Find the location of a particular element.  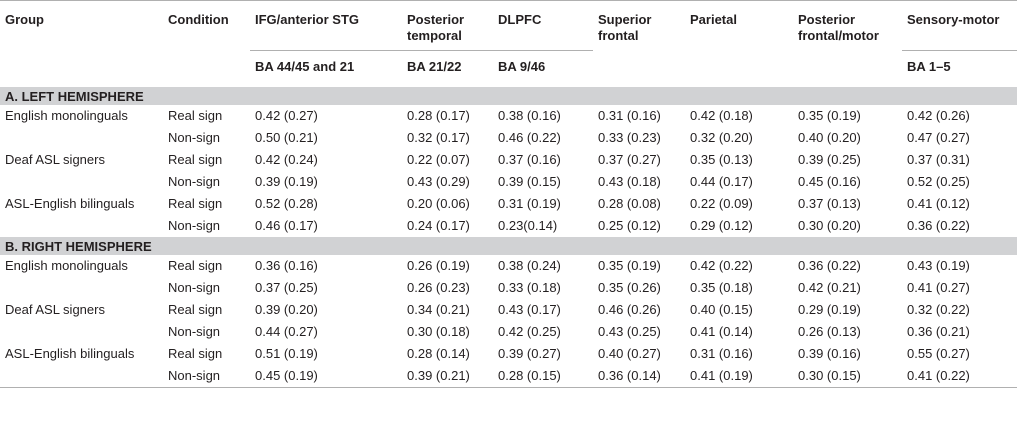

value-cell: 0.33 (0.18) is located at coordinates (529, 287).